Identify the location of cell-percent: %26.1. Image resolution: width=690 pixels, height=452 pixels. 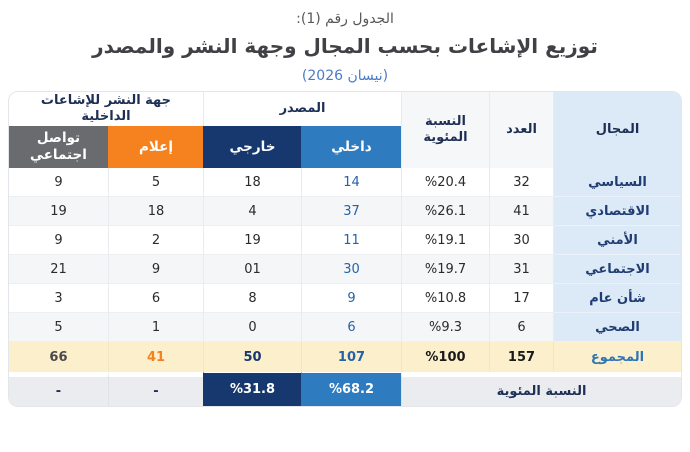
(445, 211).